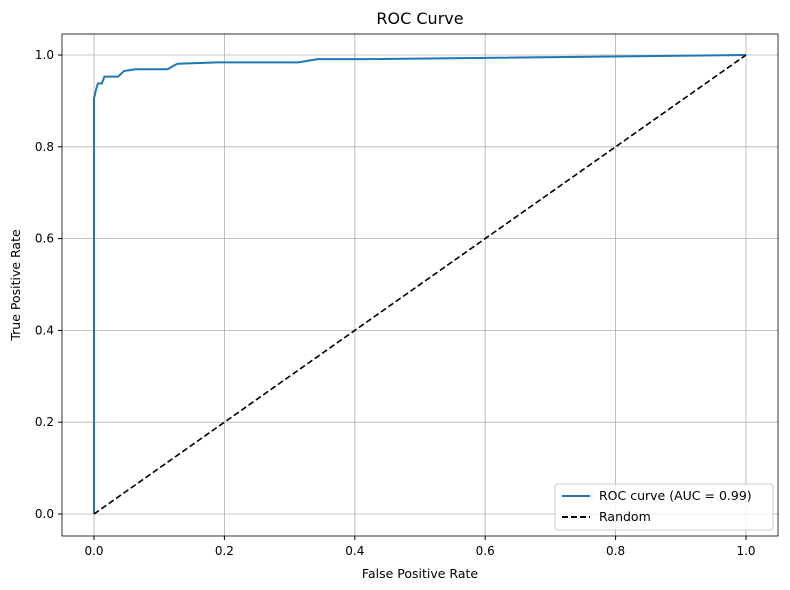 Image resolution: width=790 pixels, height=590 pixels. What do you see at coordinates (44, 514) in the screenshot?
I see `y-tick-label: 0.0` at bounding box center [44, 514].